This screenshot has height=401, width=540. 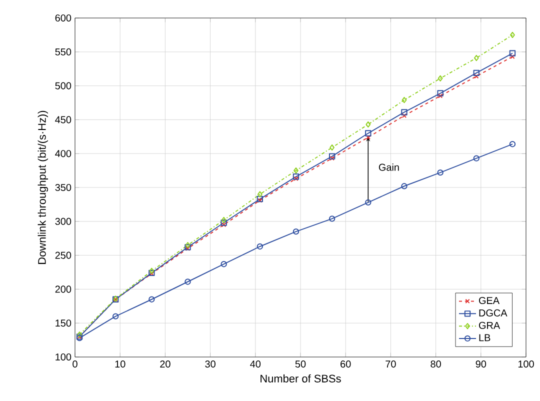 I want to click on y-tick-label: 450, so click(x=63, y=120).